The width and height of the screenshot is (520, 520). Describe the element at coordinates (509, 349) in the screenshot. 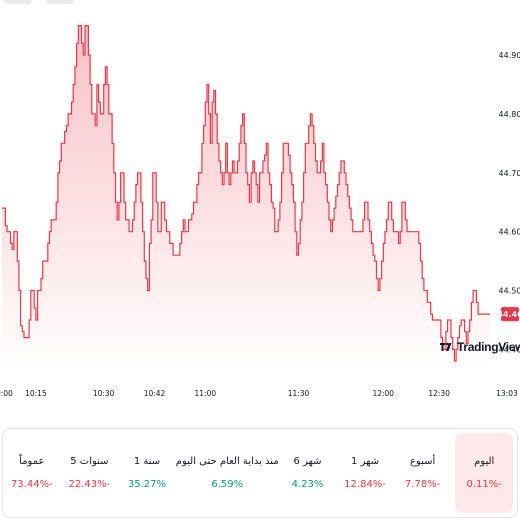

I see `y-tick-label: 44.40` at that location.